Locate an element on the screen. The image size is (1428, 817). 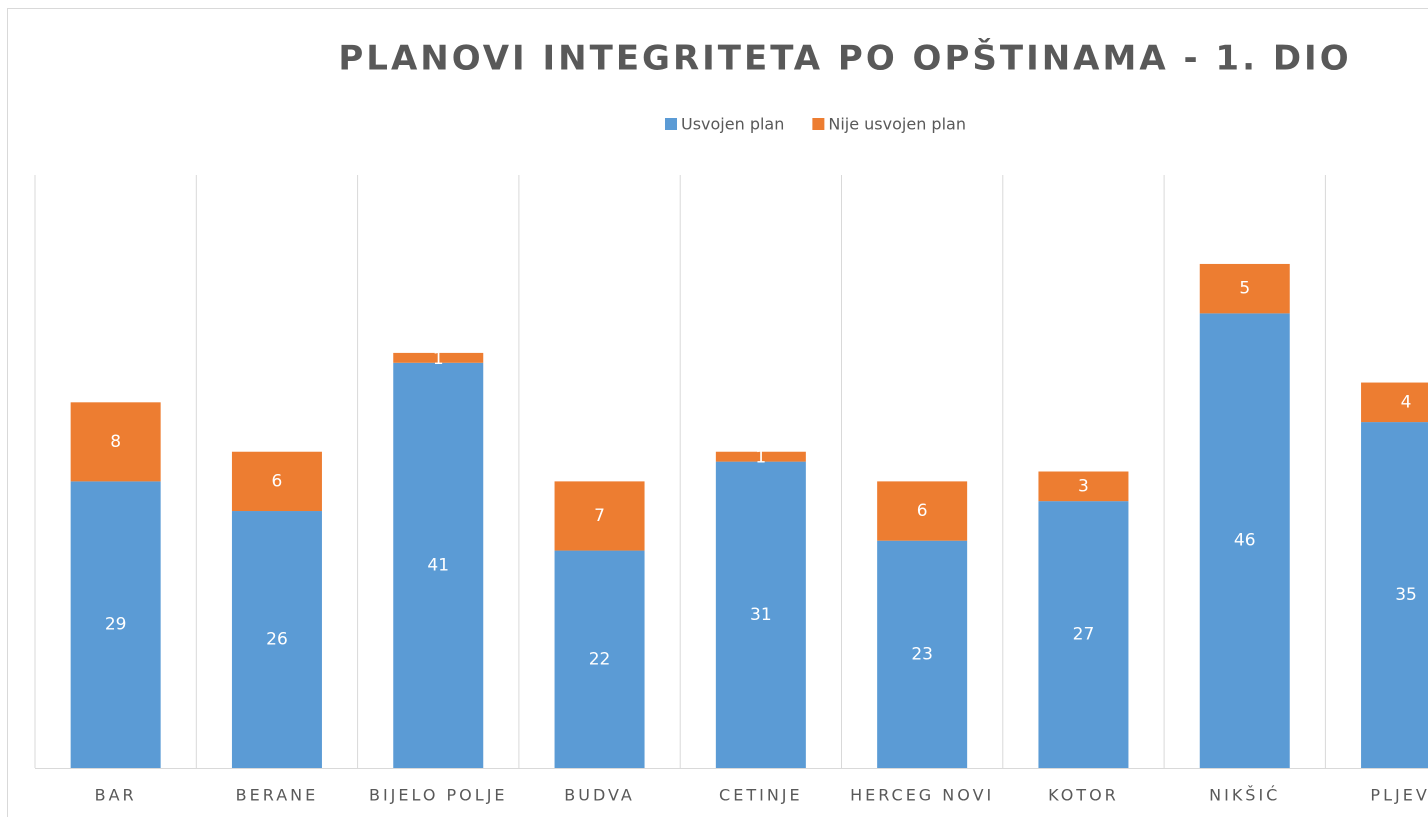
data-label: 31 is located at coordinates (761, 615).